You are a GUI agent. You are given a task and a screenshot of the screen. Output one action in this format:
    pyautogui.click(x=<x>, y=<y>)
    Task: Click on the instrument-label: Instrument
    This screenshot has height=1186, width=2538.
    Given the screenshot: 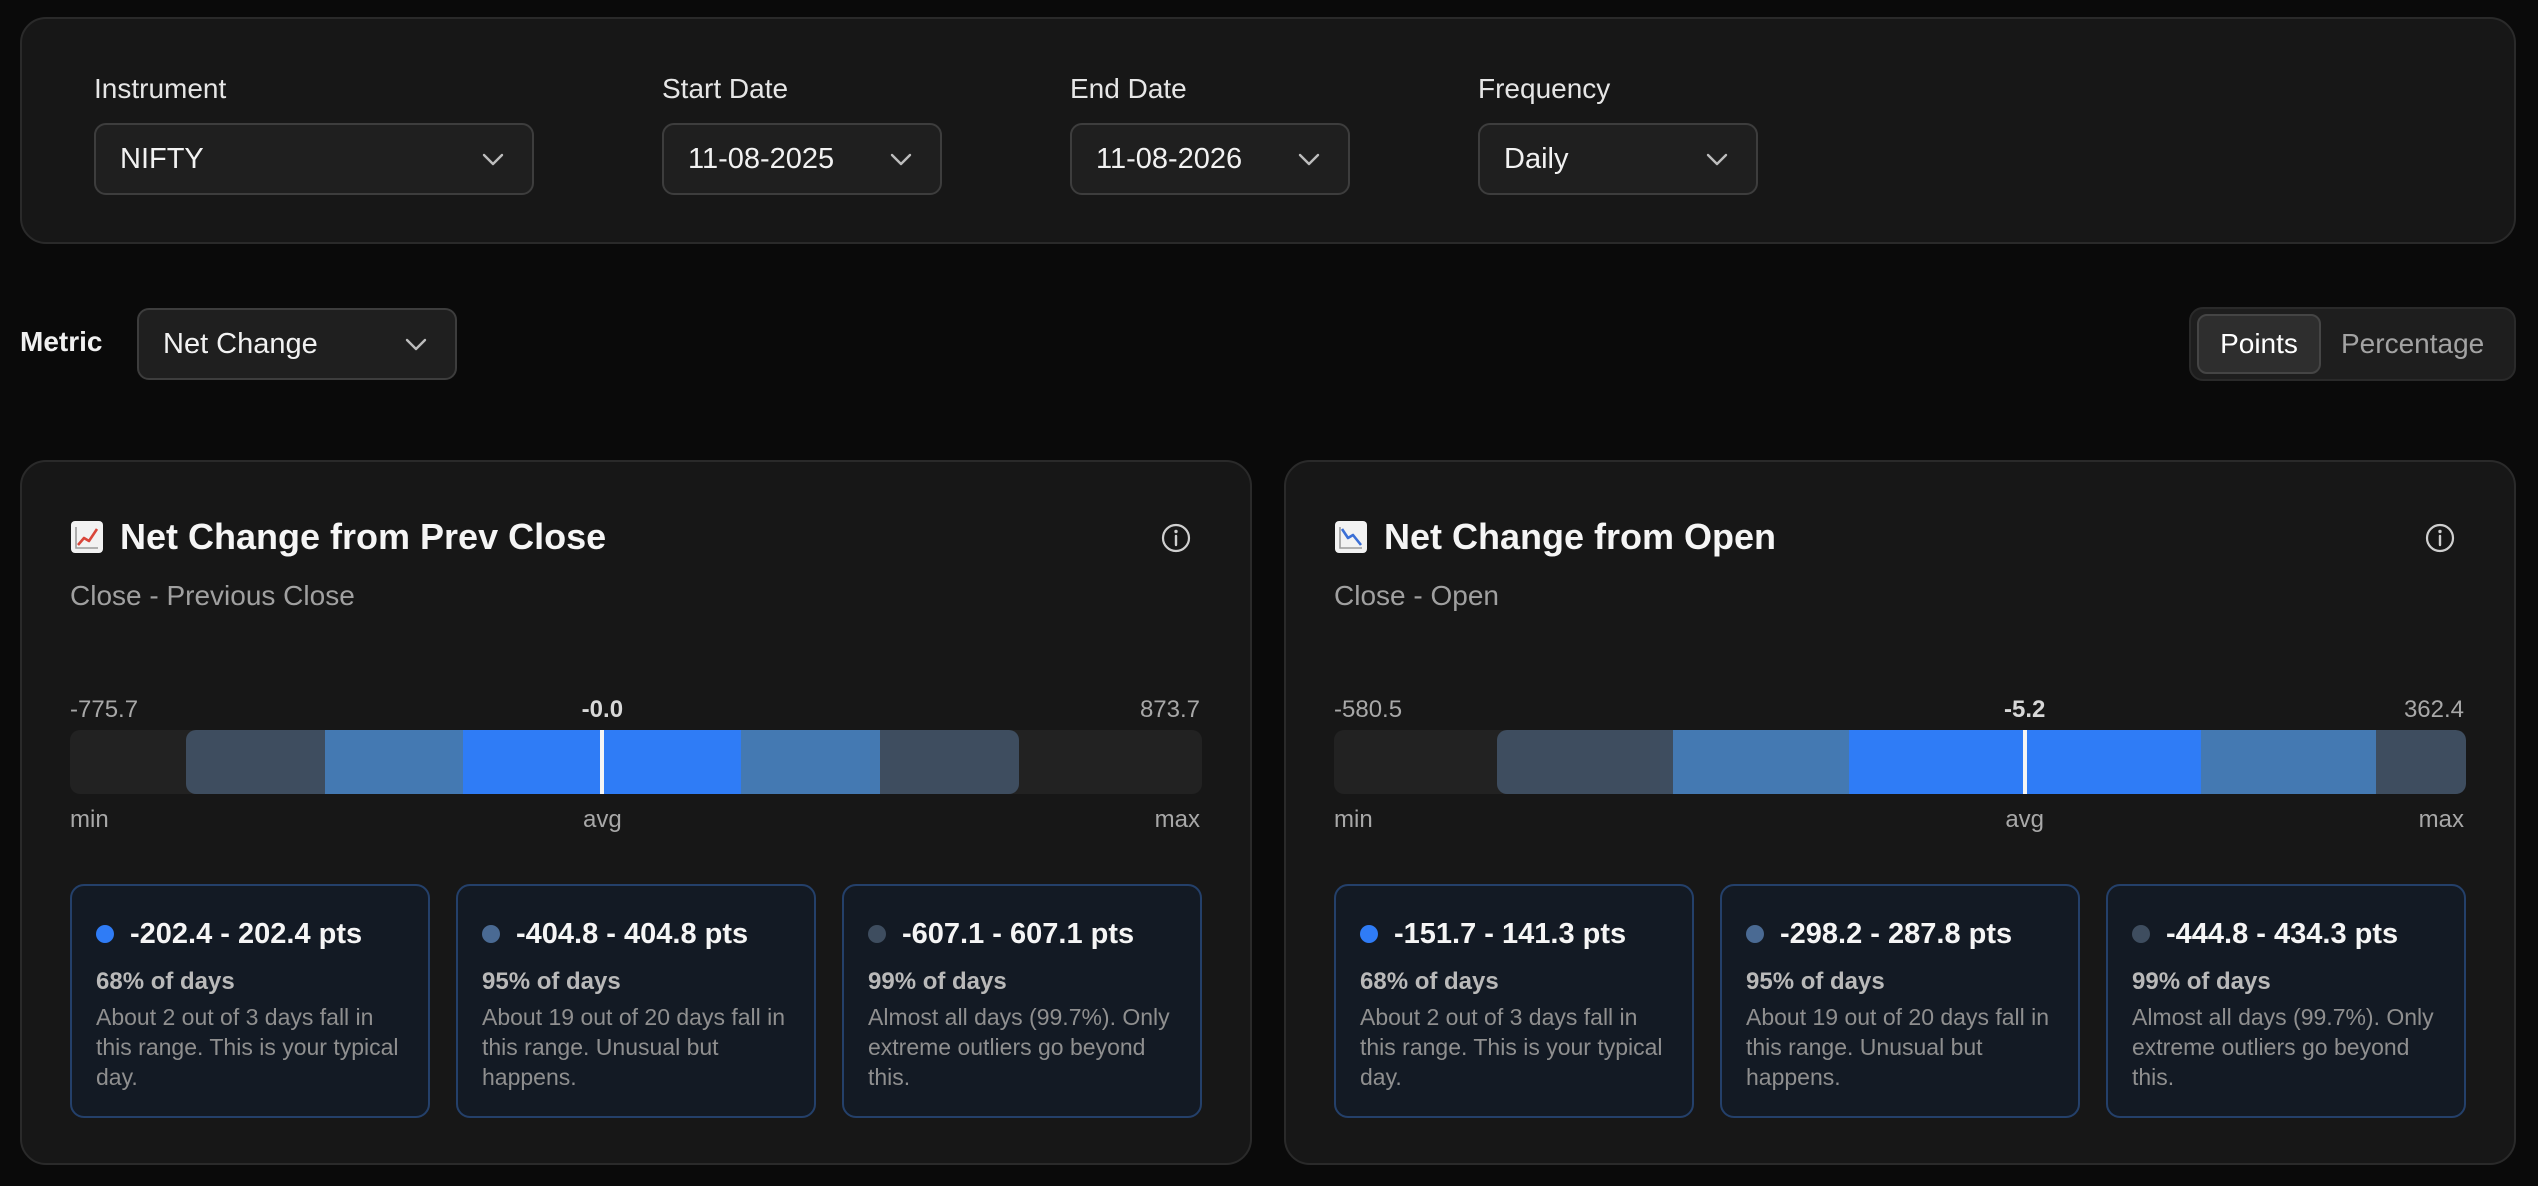 What is the action you would take?
    pyautogui.click(x=160, y=88)
    